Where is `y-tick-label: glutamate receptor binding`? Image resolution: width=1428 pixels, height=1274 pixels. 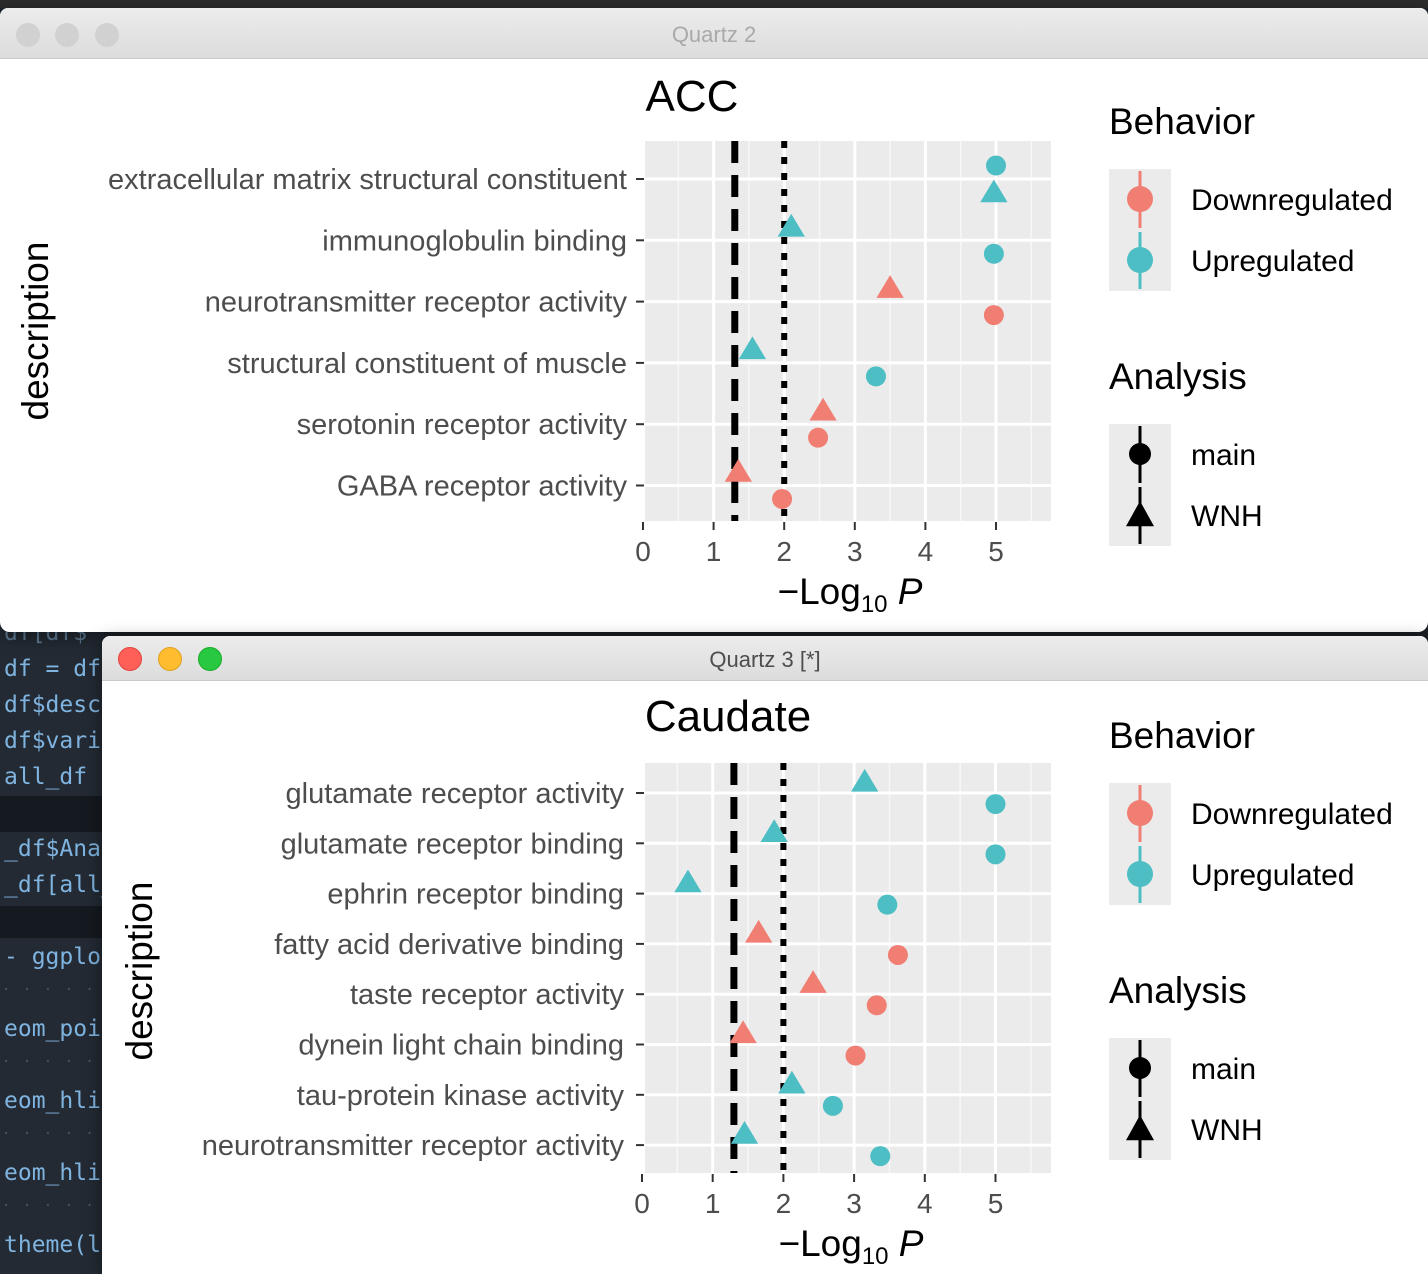 y-tick-label: glutamate receptor binding is located at coordinates (452, 844).